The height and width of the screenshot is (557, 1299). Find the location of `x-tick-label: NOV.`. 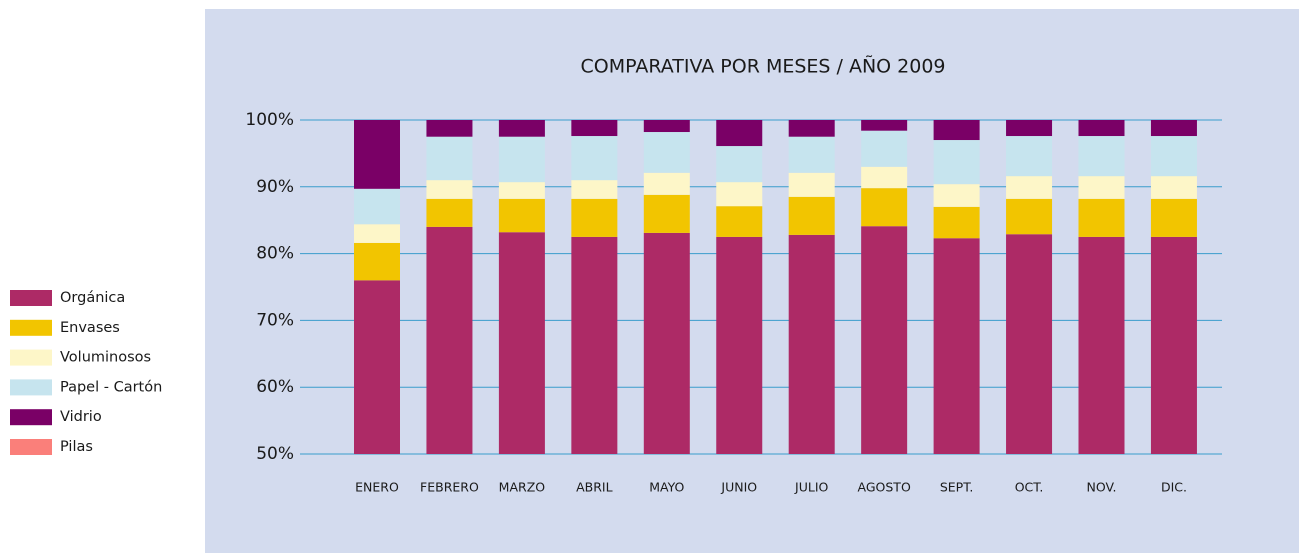

x-tick-label: NOV. is located at coordinates (1102, 487).